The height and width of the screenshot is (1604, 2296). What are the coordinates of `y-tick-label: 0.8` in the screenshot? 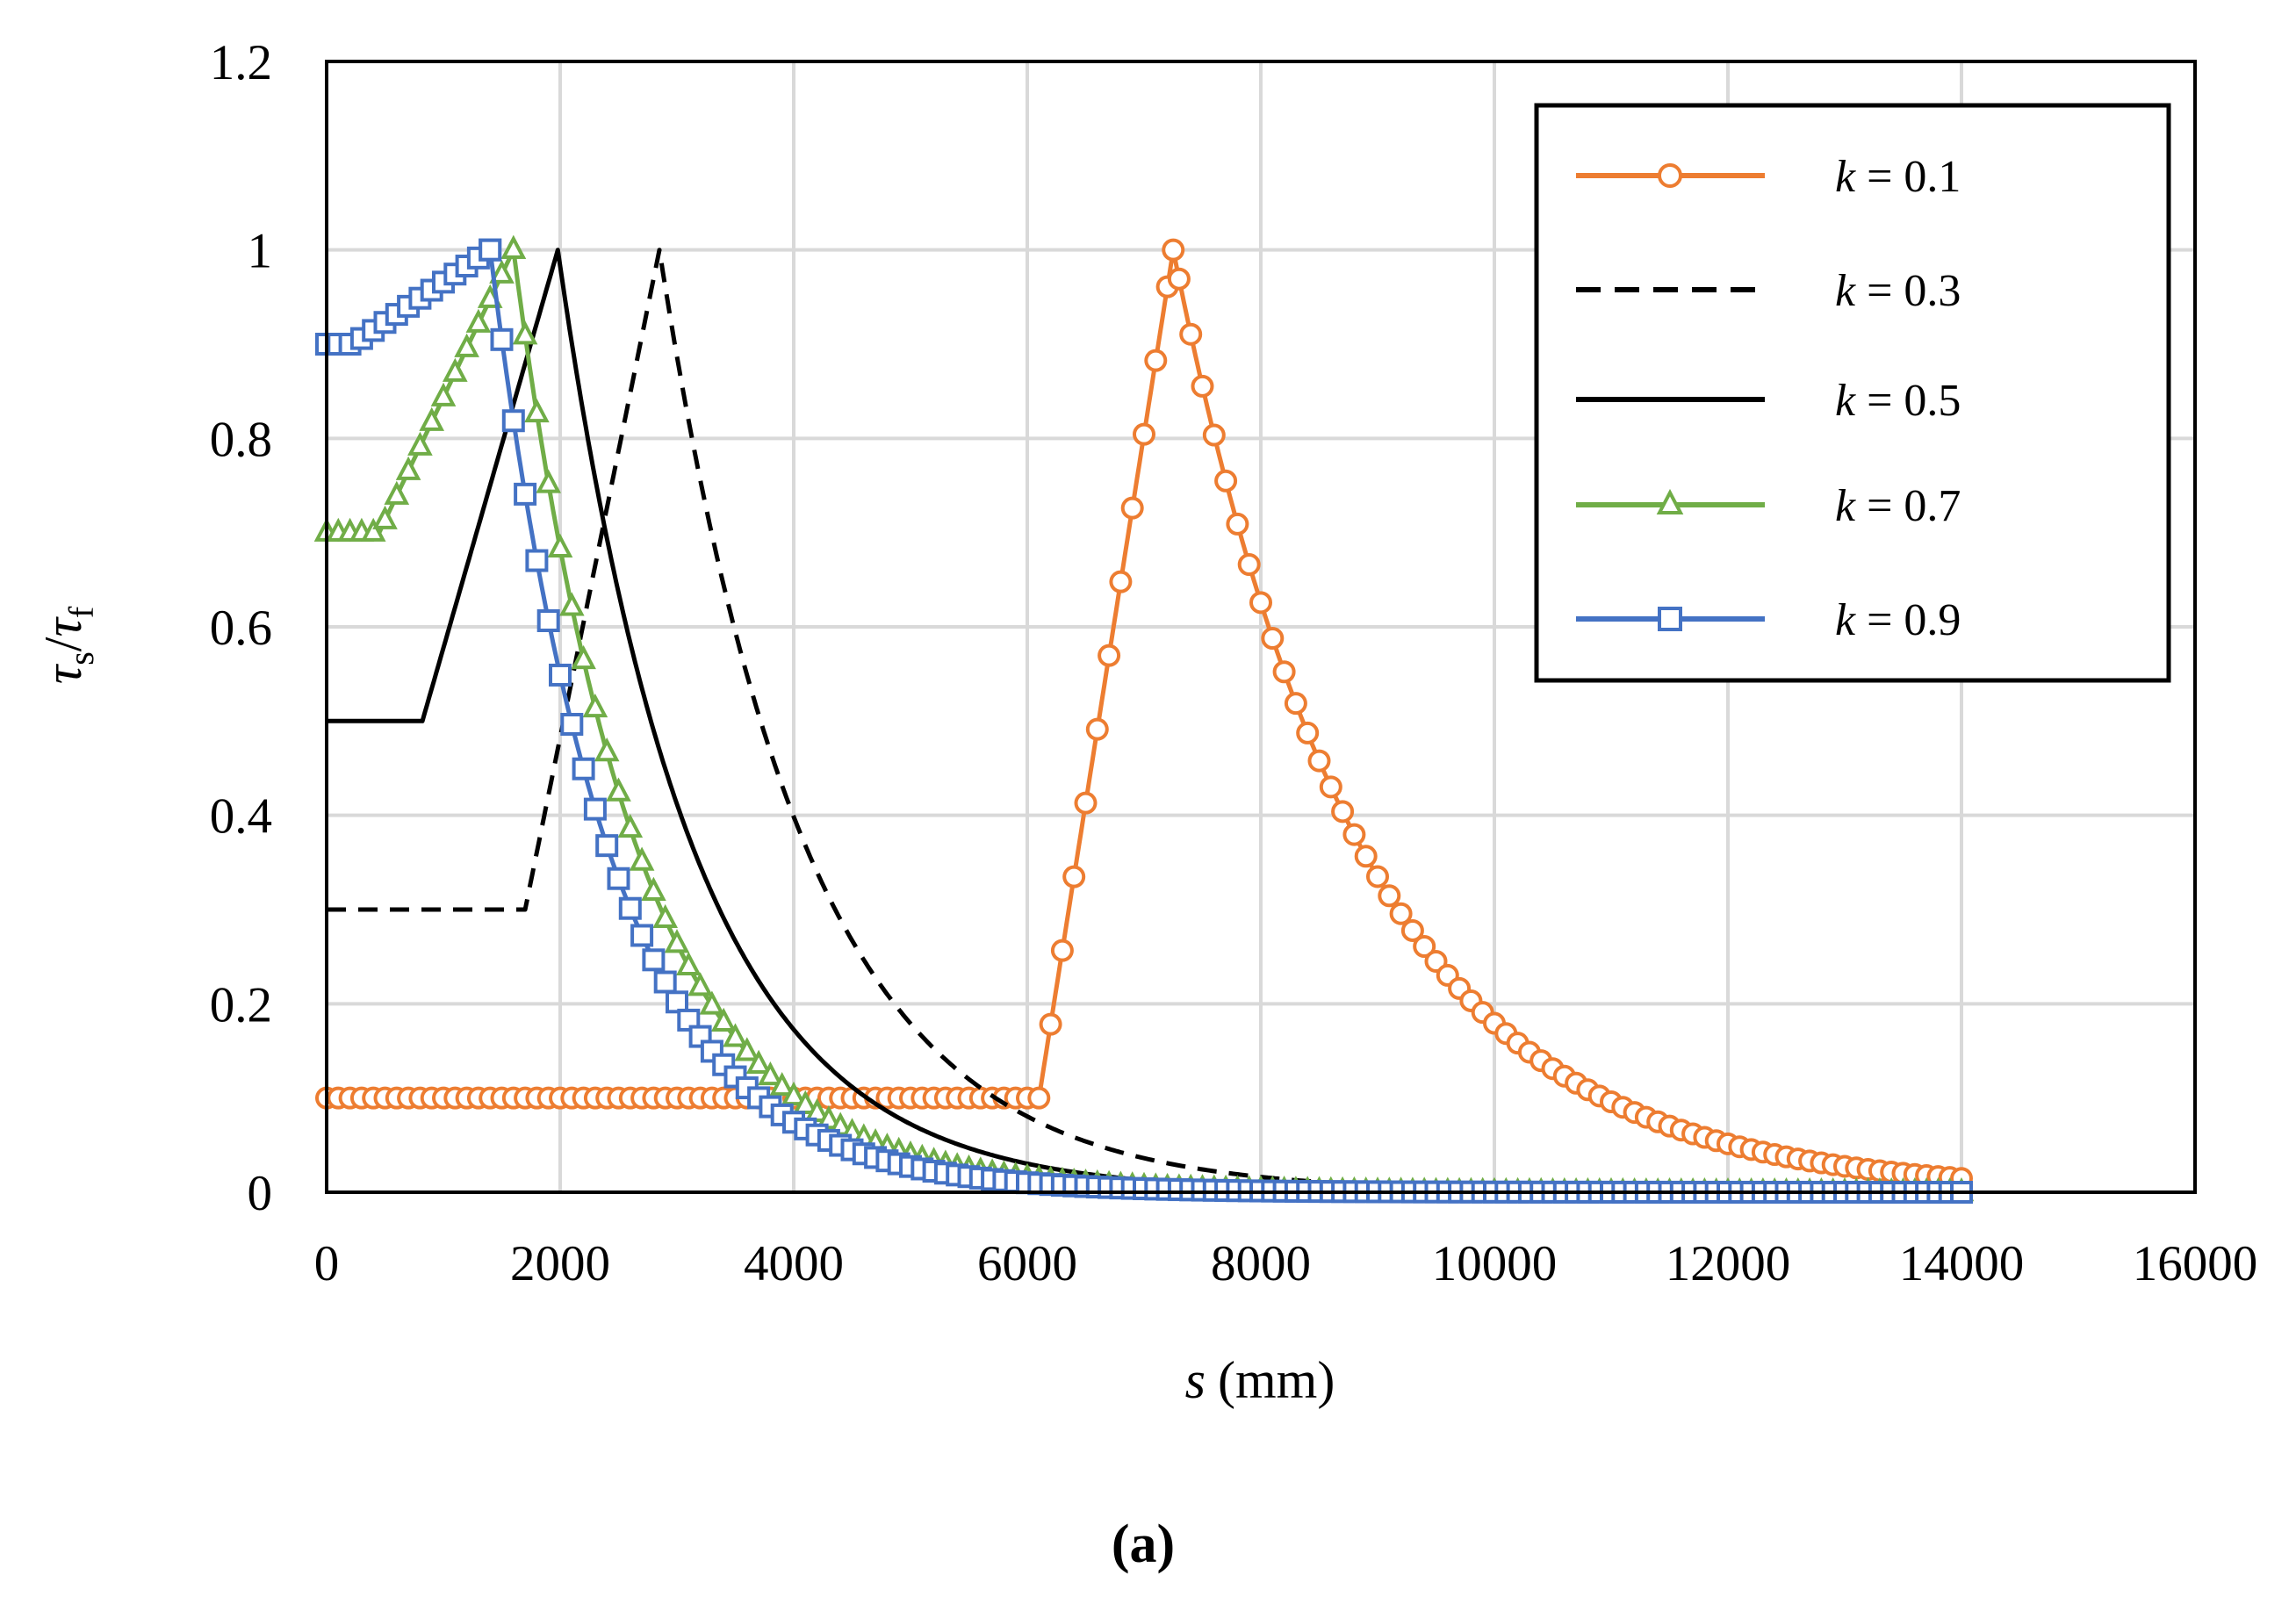 It's located at (241, 439).